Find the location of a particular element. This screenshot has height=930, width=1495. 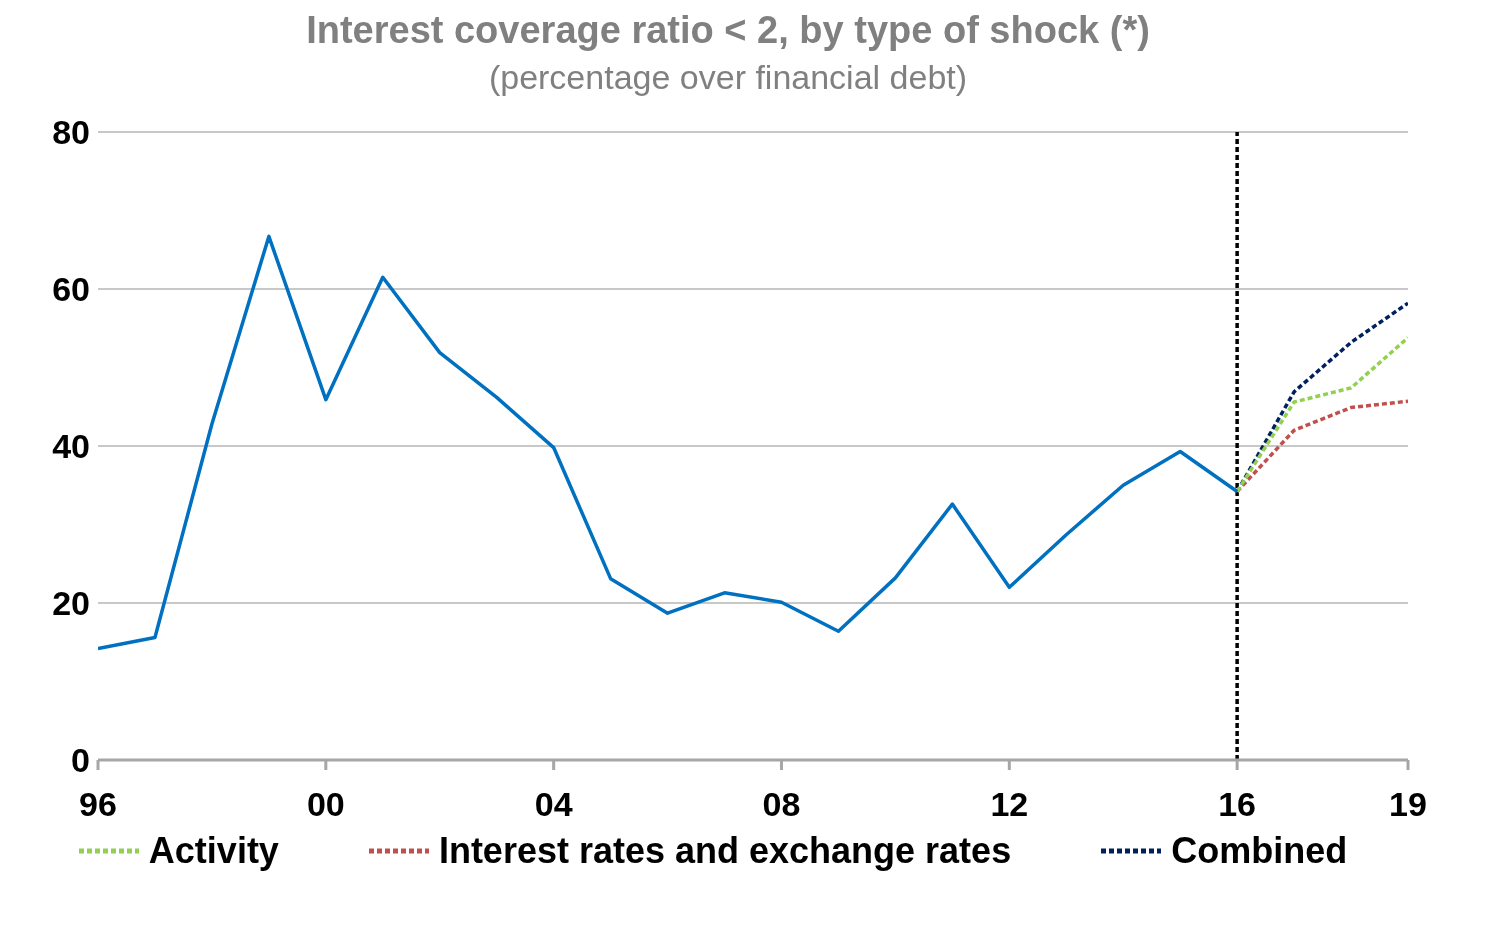

y-tick-label: 40 is located at coordinates (71, 446).